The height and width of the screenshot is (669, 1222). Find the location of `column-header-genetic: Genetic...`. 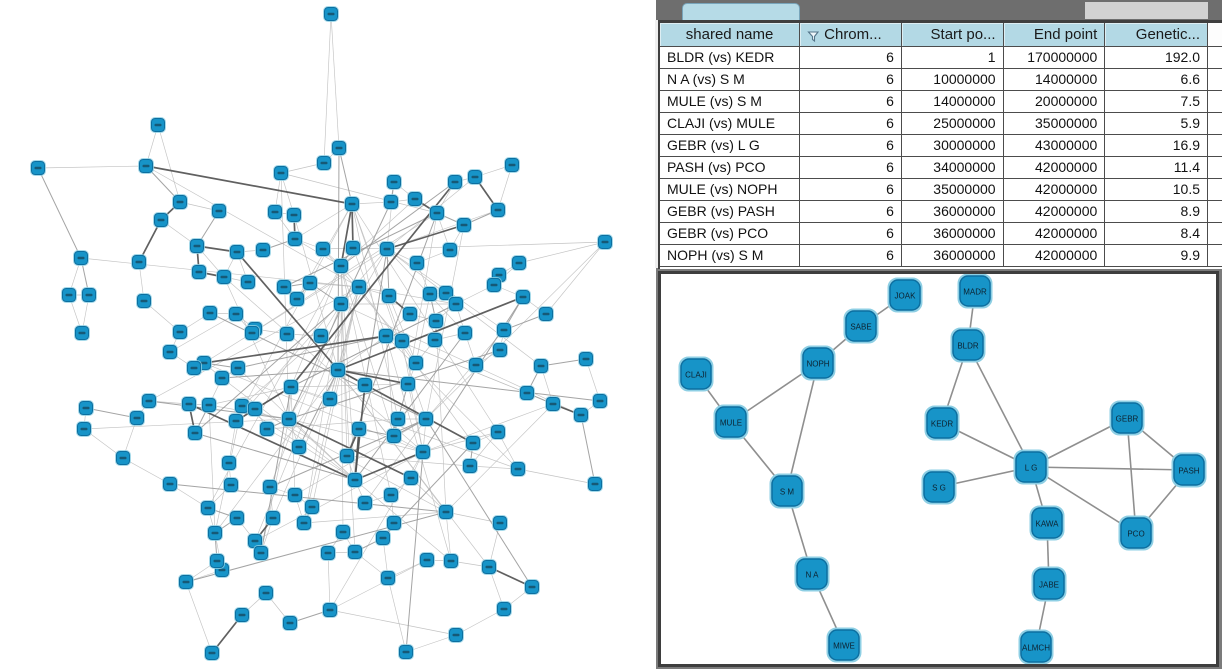

column-header-genetic: Genetic... is located at coordinates (1156, 35).